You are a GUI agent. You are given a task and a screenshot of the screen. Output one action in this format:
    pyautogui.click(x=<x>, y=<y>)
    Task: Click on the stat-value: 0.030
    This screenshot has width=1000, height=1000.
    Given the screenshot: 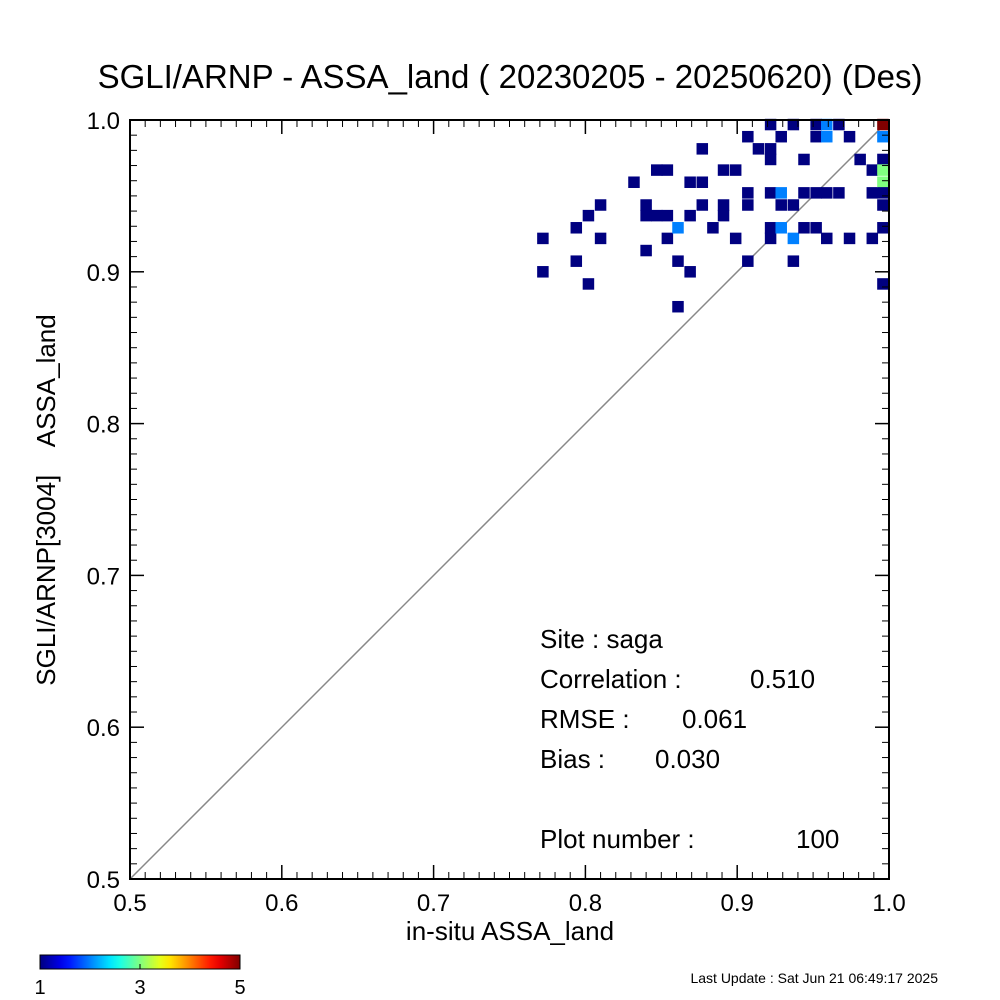 What is the action you would take?
    pyautogui.click(x=687, y=759)
    